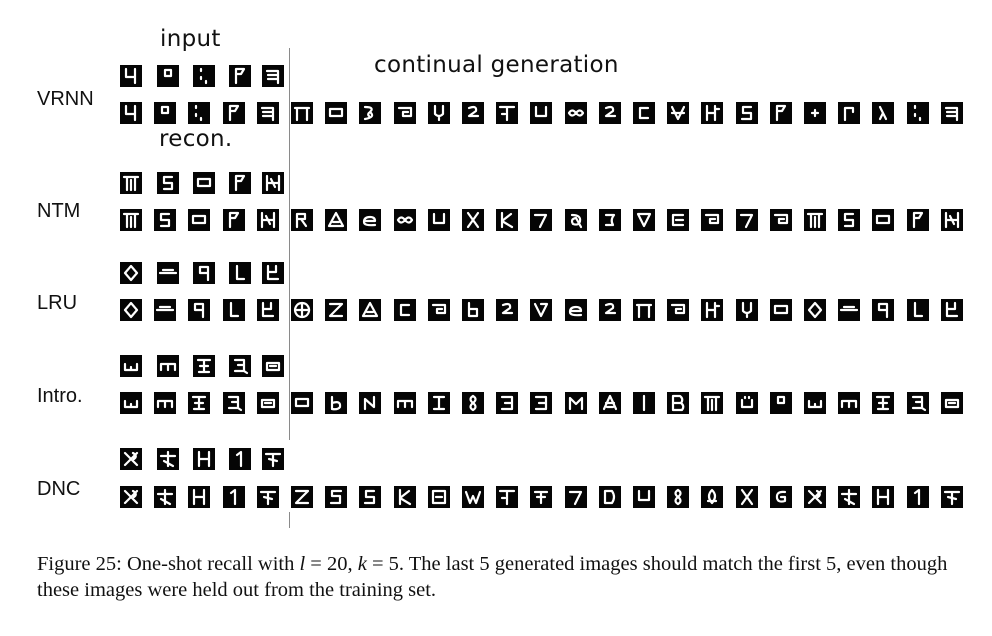  I want to click on glyph-p-flag-image, so click(234, 220).